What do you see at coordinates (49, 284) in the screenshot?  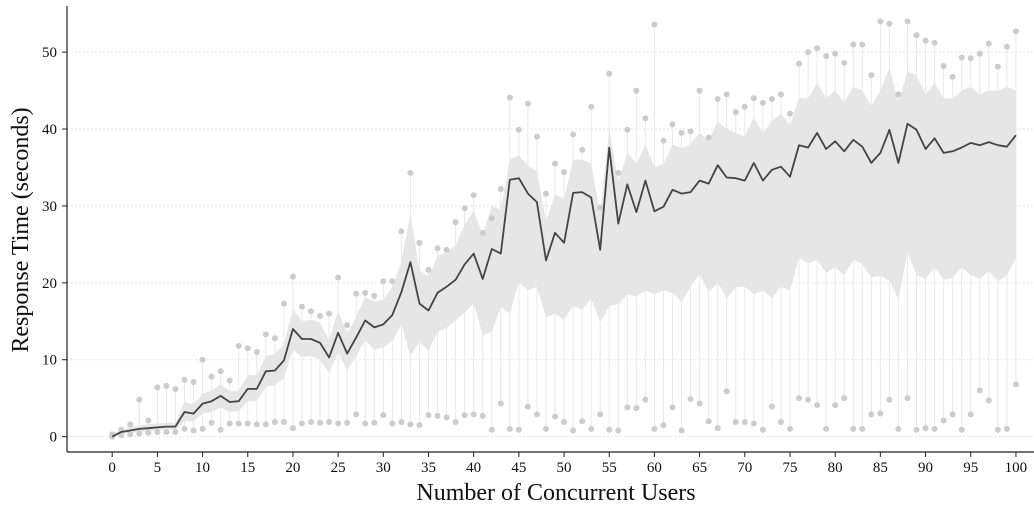 I see `y-tick-label: 20` at bounding box center [49, 284].